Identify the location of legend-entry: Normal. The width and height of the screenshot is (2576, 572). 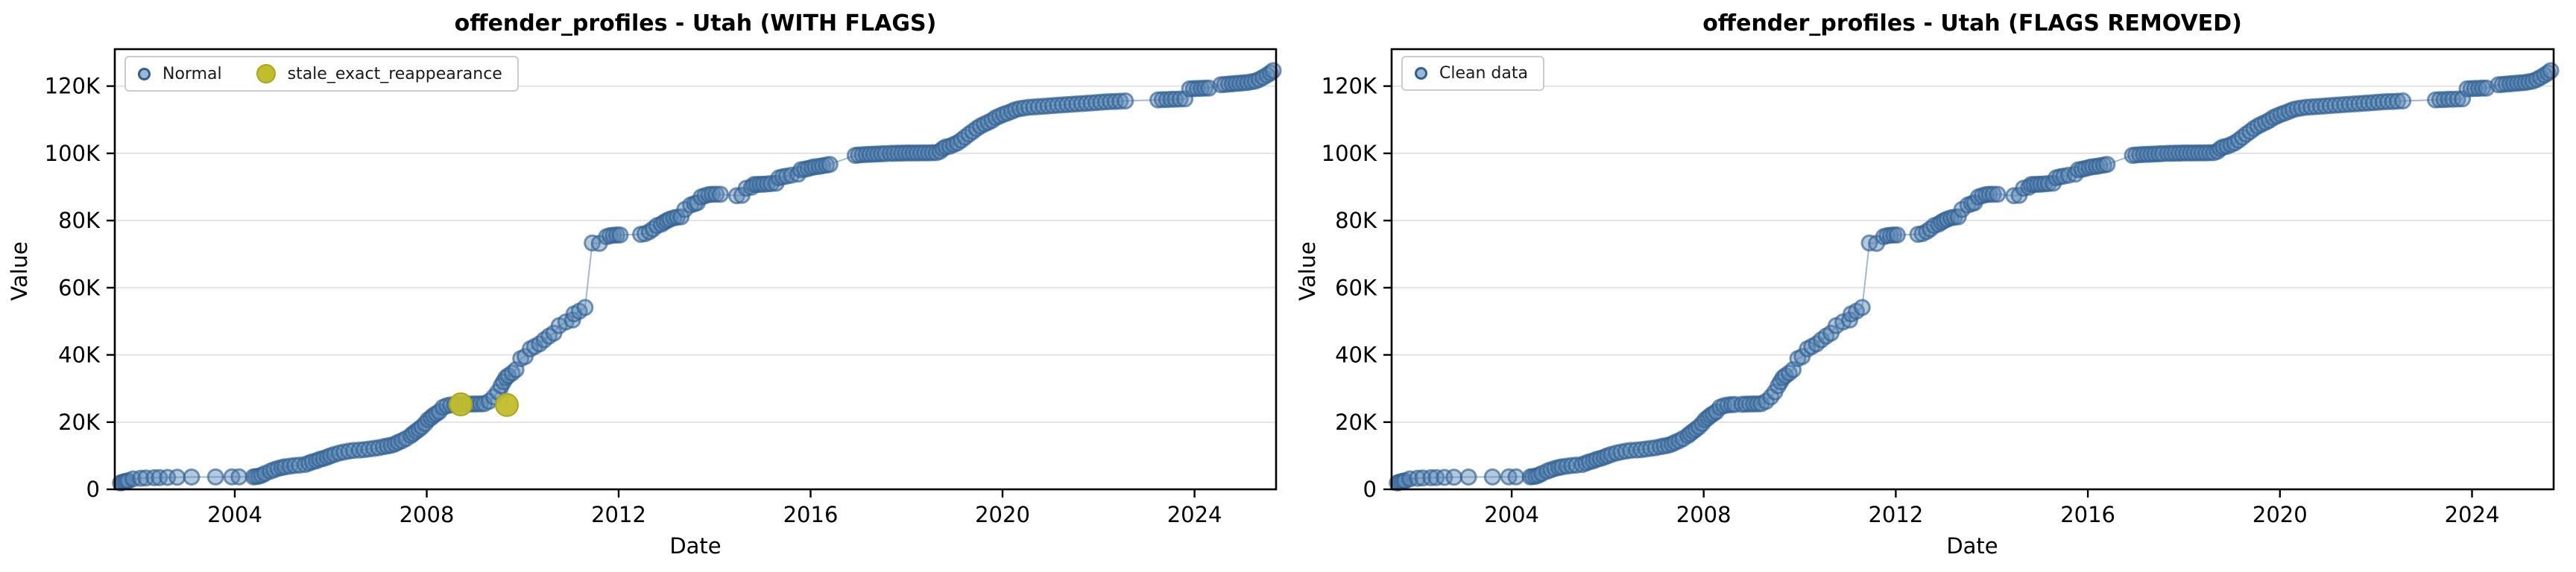
(180, 74).